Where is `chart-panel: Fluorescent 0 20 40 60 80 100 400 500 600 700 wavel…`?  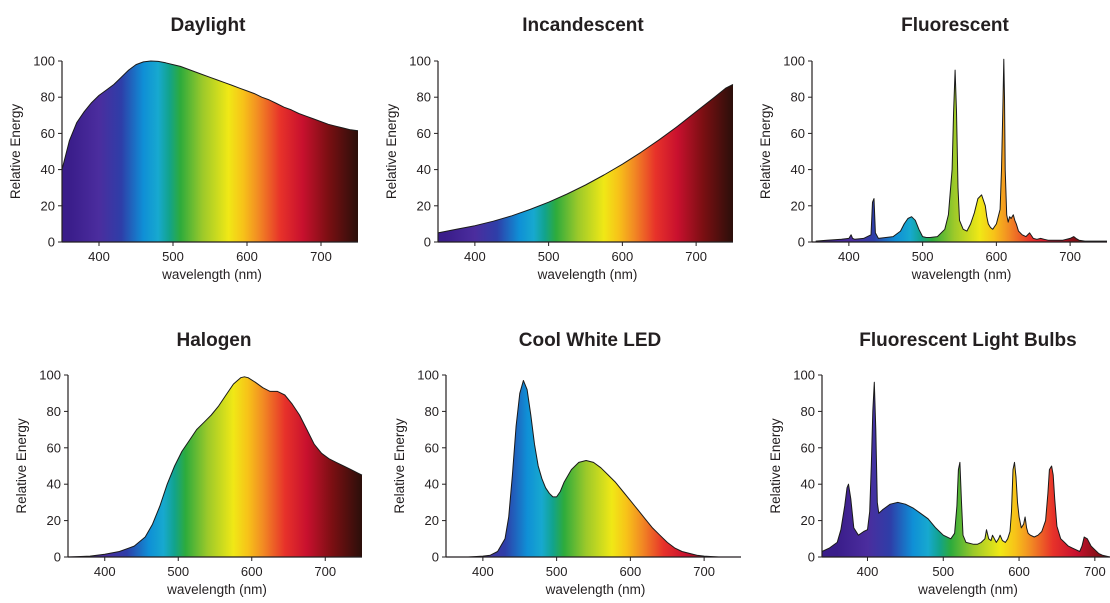 chart-panel: Fluorescent 0 20 40 60 80 100 400 500 600 700 wavel… is located at coordinates (932, 148).